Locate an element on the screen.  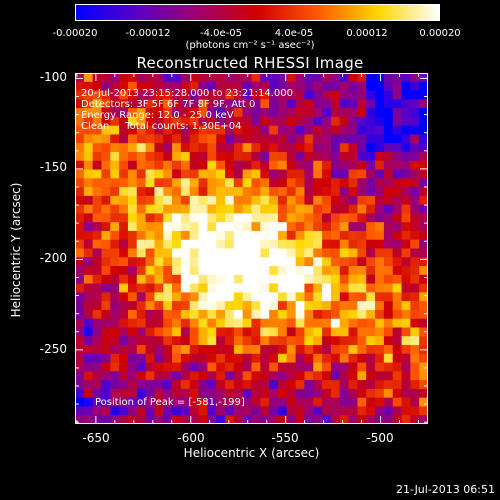
peak-position-label: Position of Peak = [-581,-199] is located at coordinates (170, 402).